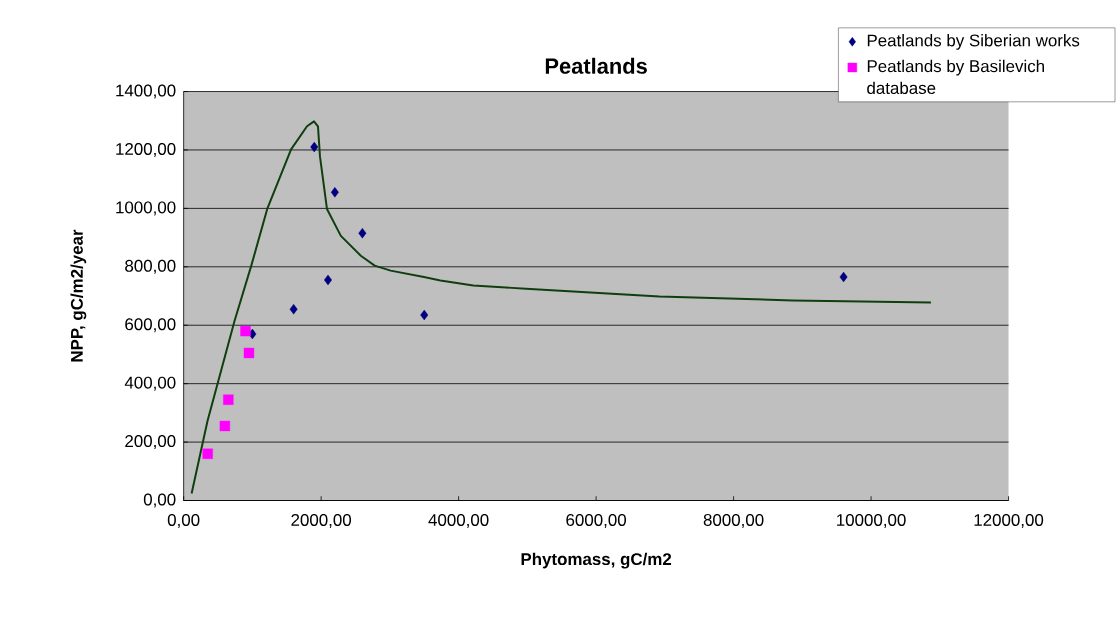 Image resolution: width=1117 pixels, height=628 pixels. What do you see at coordinates (596, 65) in the screenshot?
I see `chart-title: Peatlands` at bounding box center [596, 65].